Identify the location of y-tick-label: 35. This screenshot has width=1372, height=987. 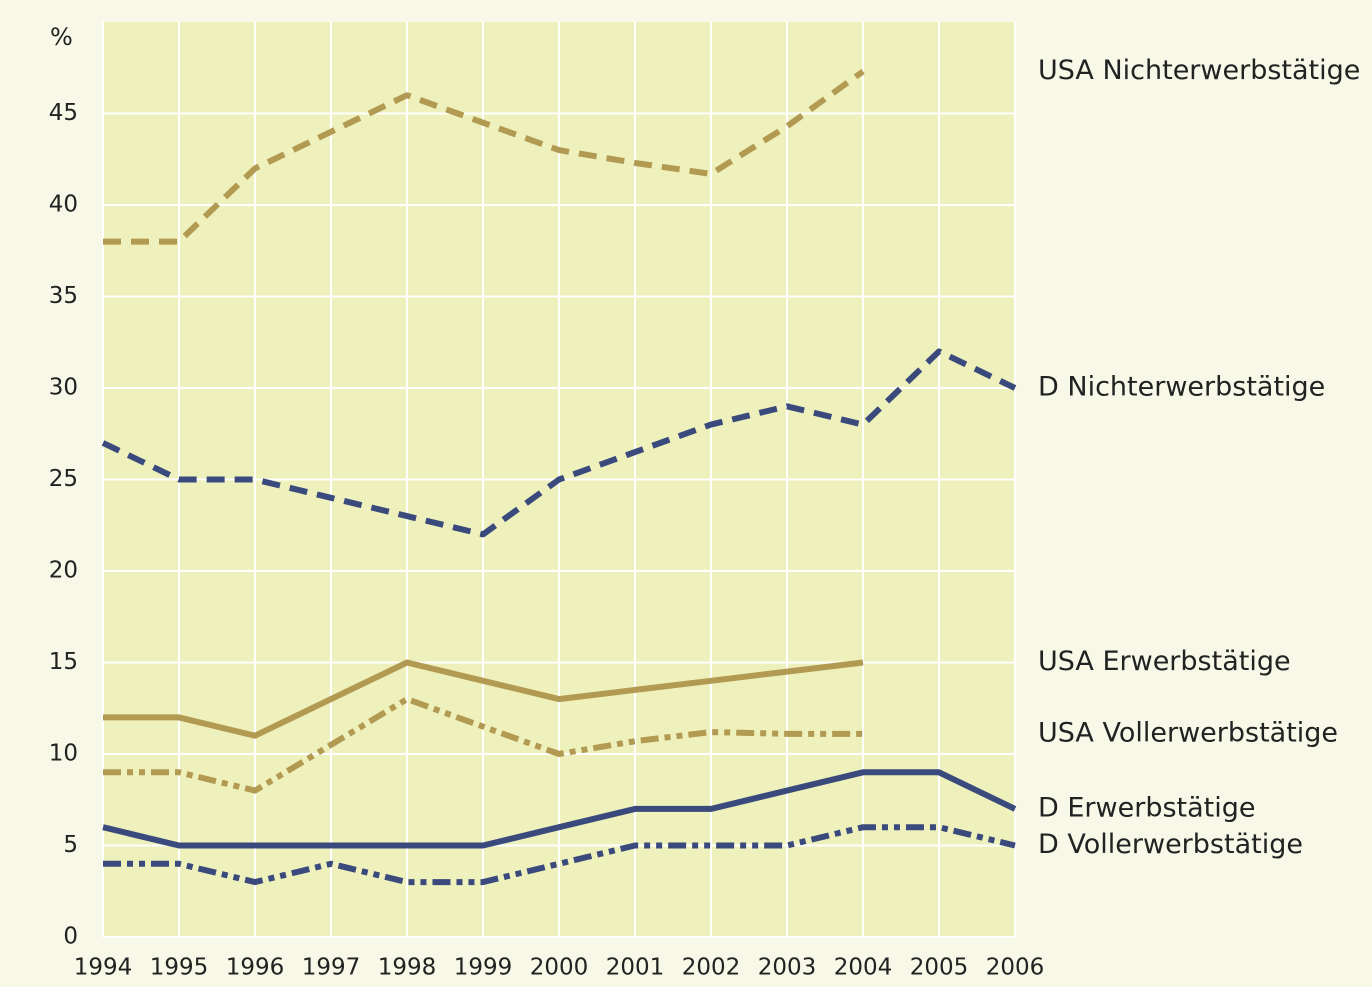
(63, 296).